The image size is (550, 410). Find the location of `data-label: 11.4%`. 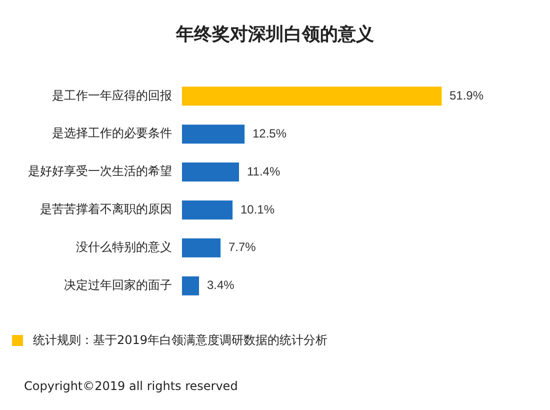

data-label: 11.4% is located at coordinates (263, 171).